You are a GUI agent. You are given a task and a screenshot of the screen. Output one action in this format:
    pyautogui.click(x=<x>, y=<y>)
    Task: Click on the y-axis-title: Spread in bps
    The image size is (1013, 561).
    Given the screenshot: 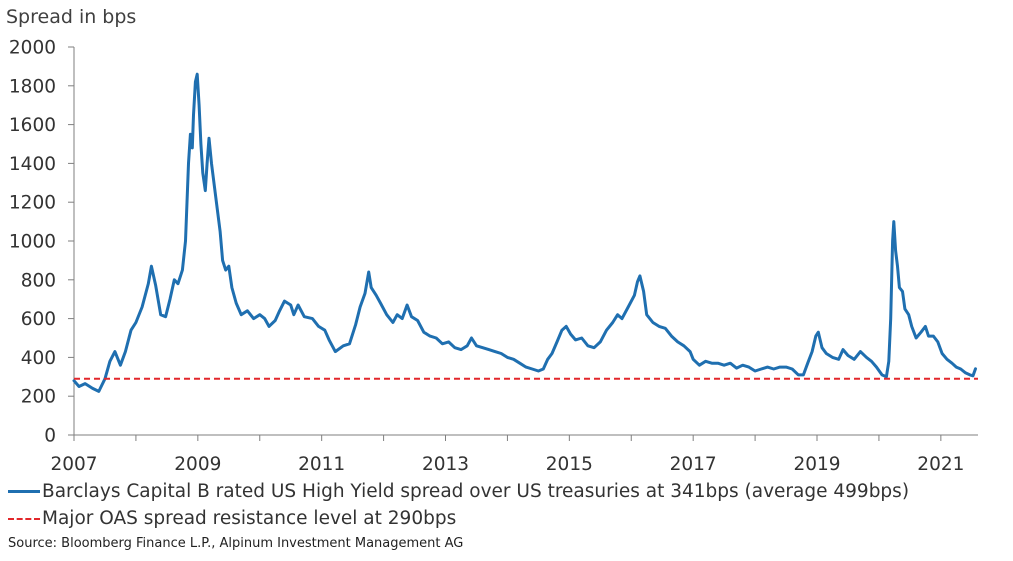 What is the action you would take?
    pyautogui.click(x=71, y=17)
    